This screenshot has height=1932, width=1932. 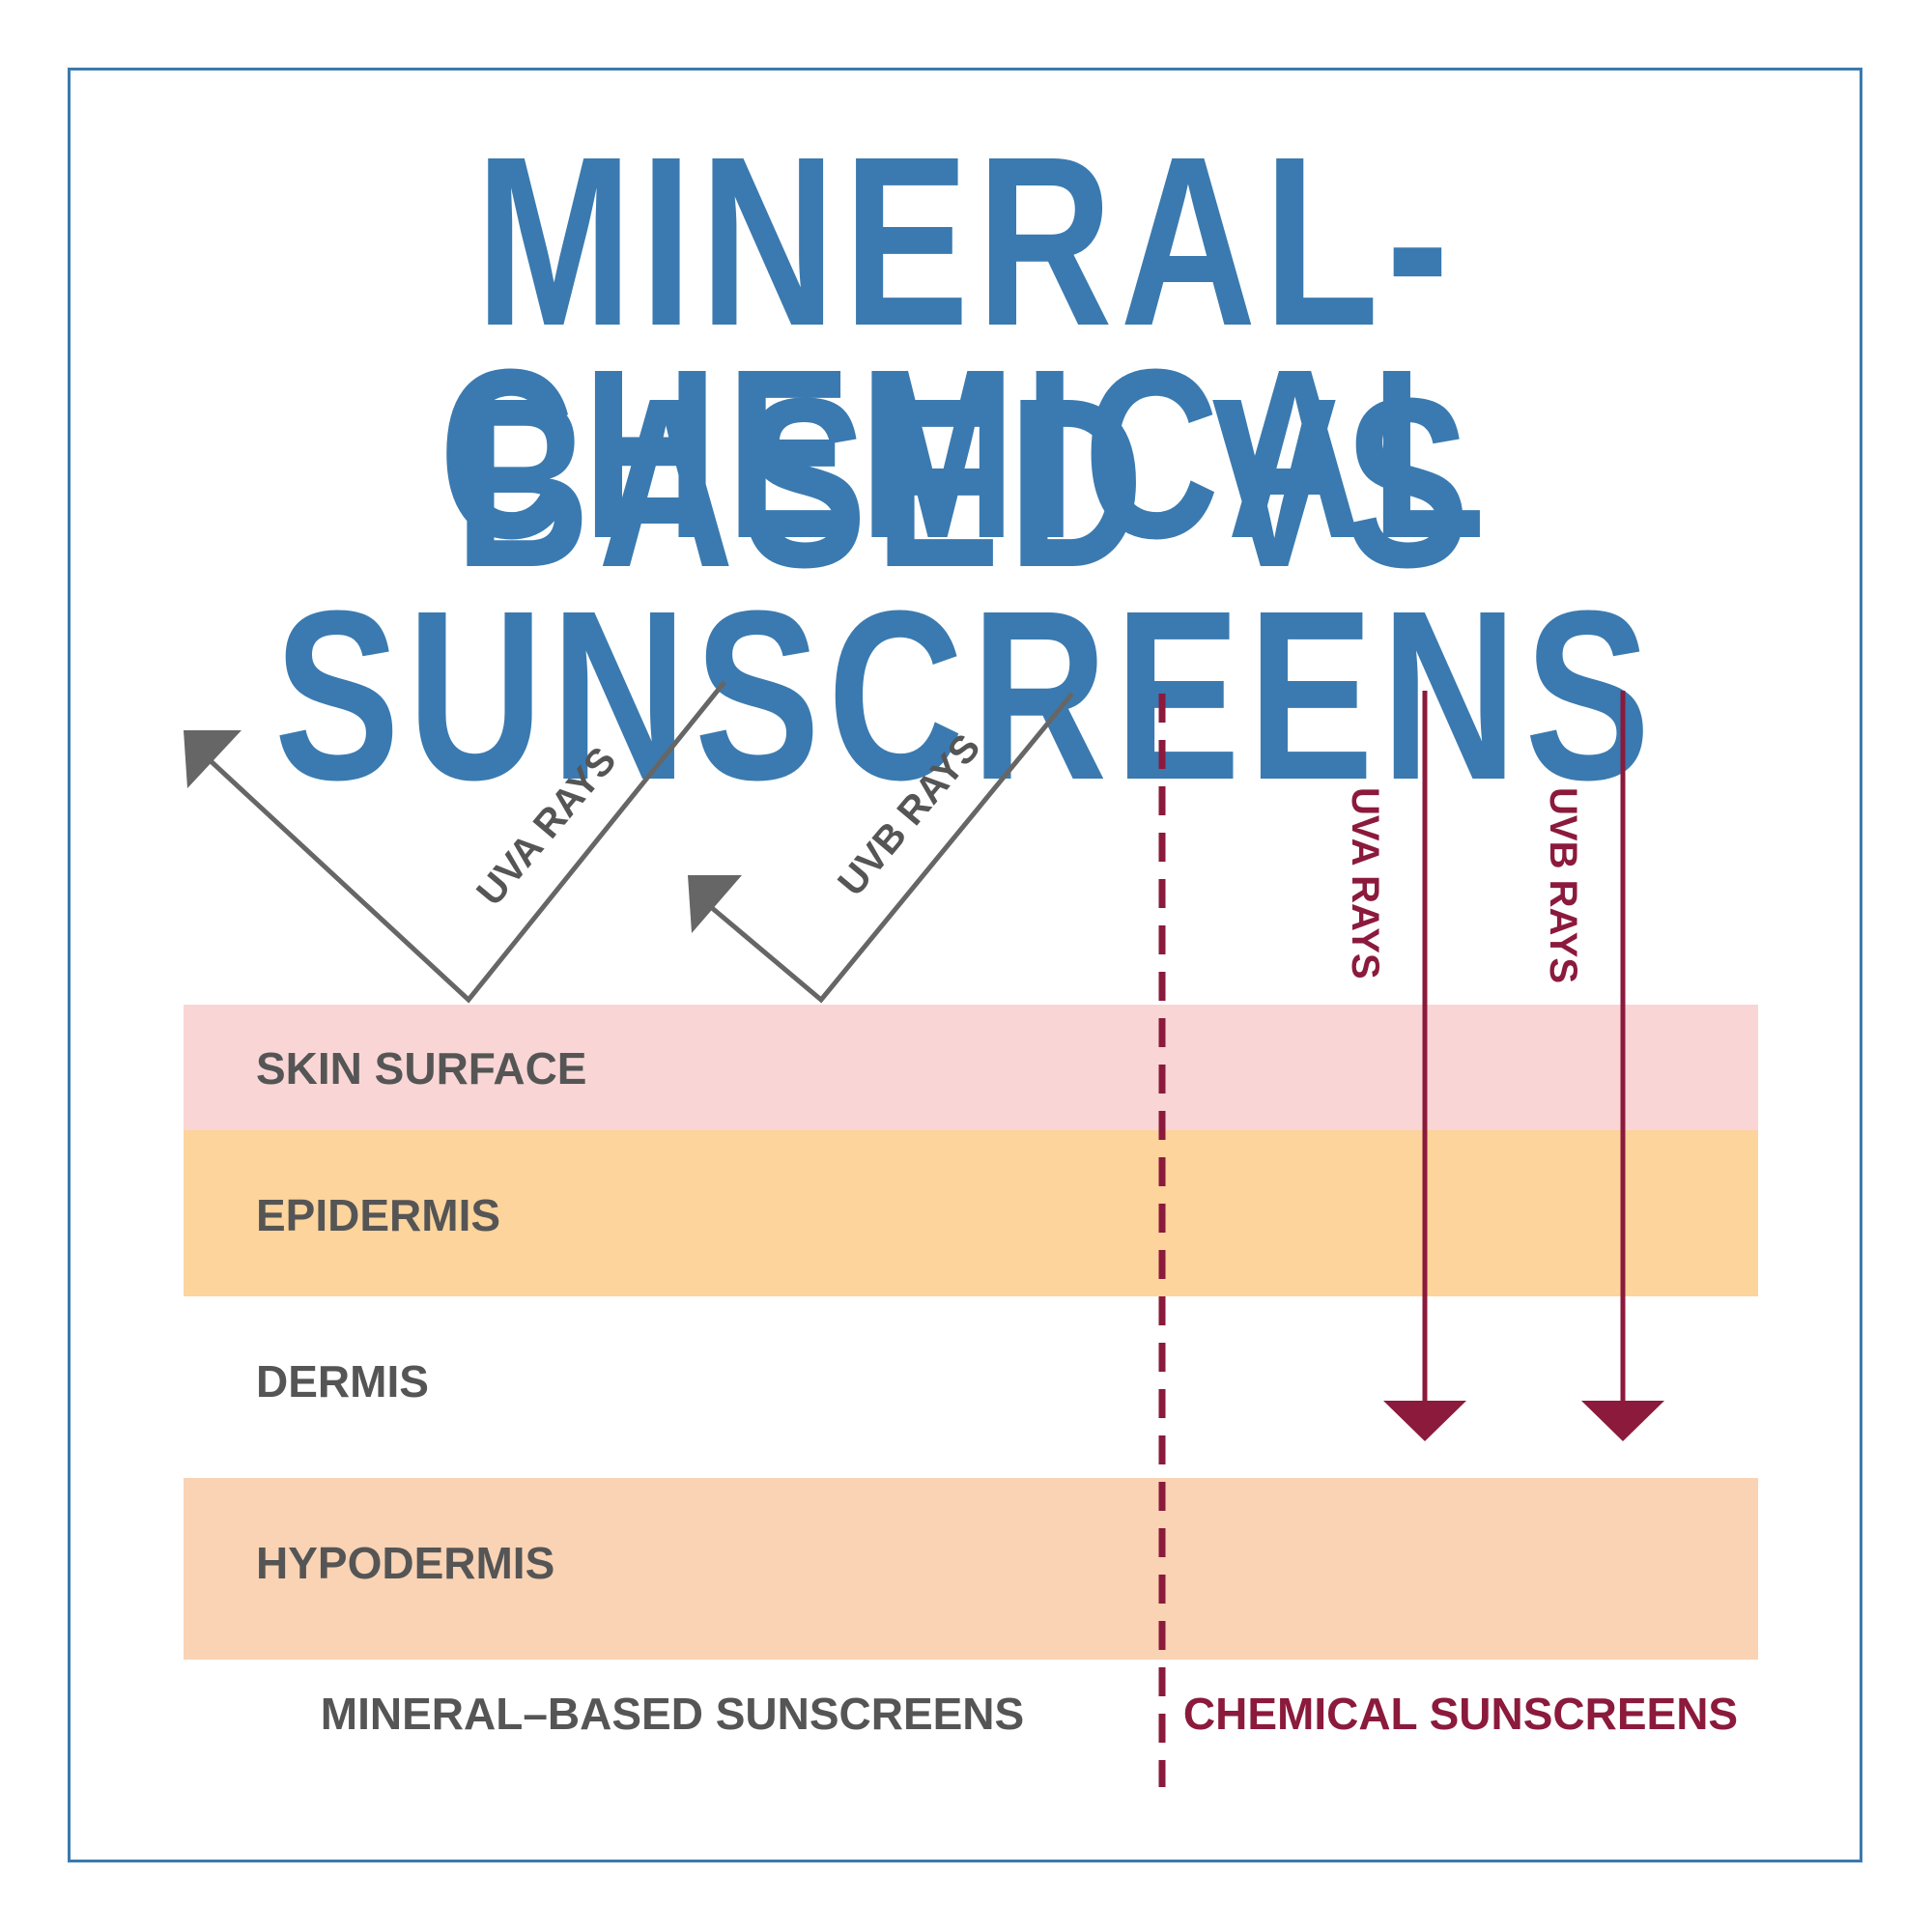 What do you see at coordinates (1460, 1714) in the screenshot?
I see `chemical-caption: CHEMICAL SUNSCREENS` at bounding box center [1460, 1714].